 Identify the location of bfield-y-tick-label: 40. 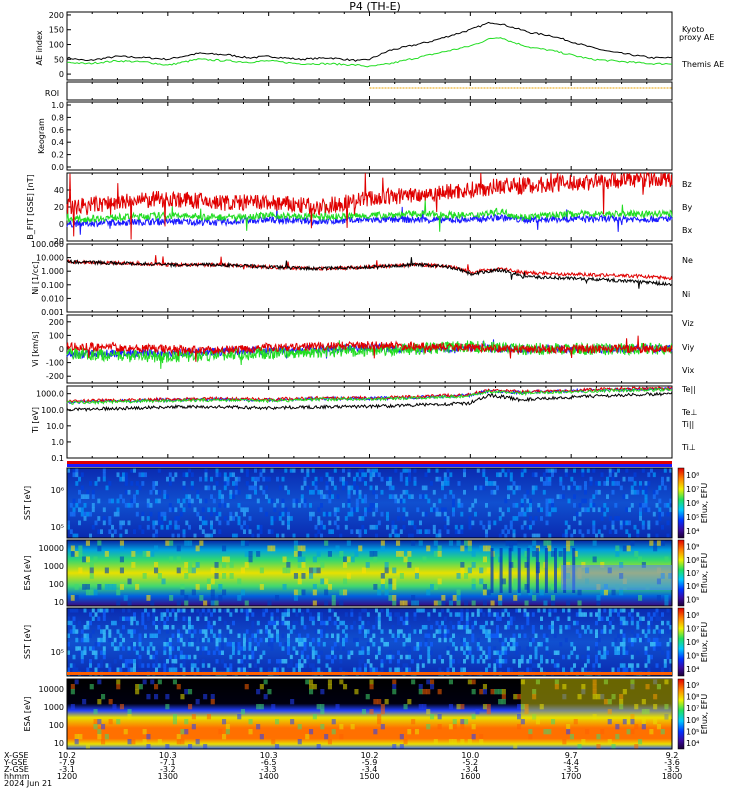
(59, 190).